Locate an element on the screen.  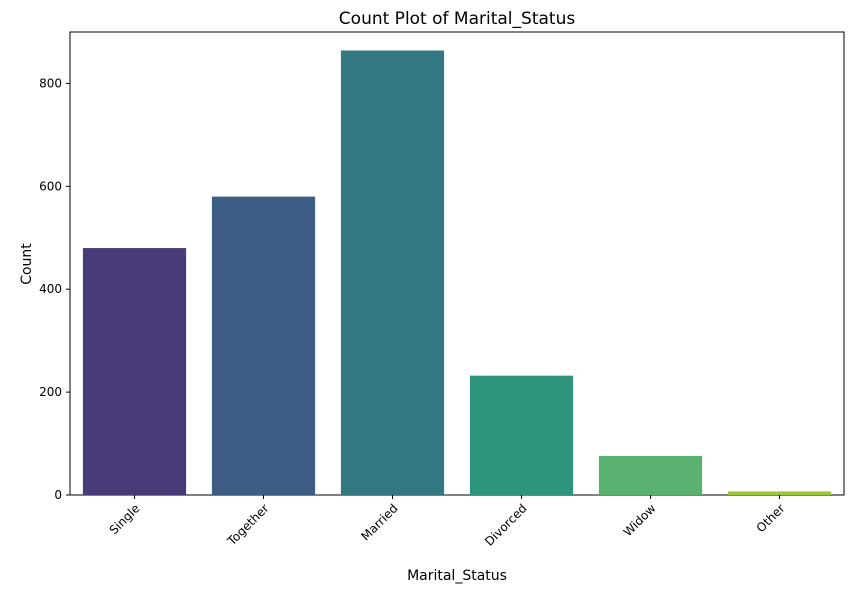
x-tick-label: Married is located at coordinates (379, 522).